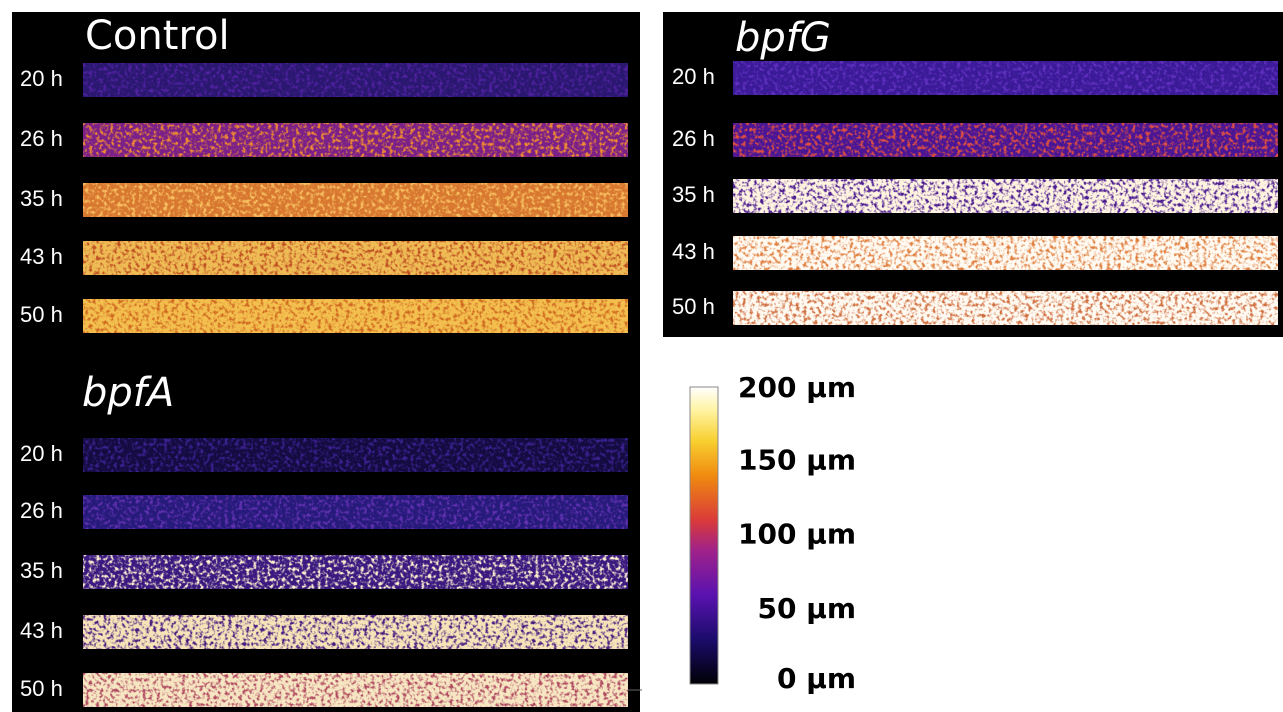 The image size is (1283, 712). Describe the element at coordinates (157, 36) in the screenshot. I see `panel-title: Control` at that location.